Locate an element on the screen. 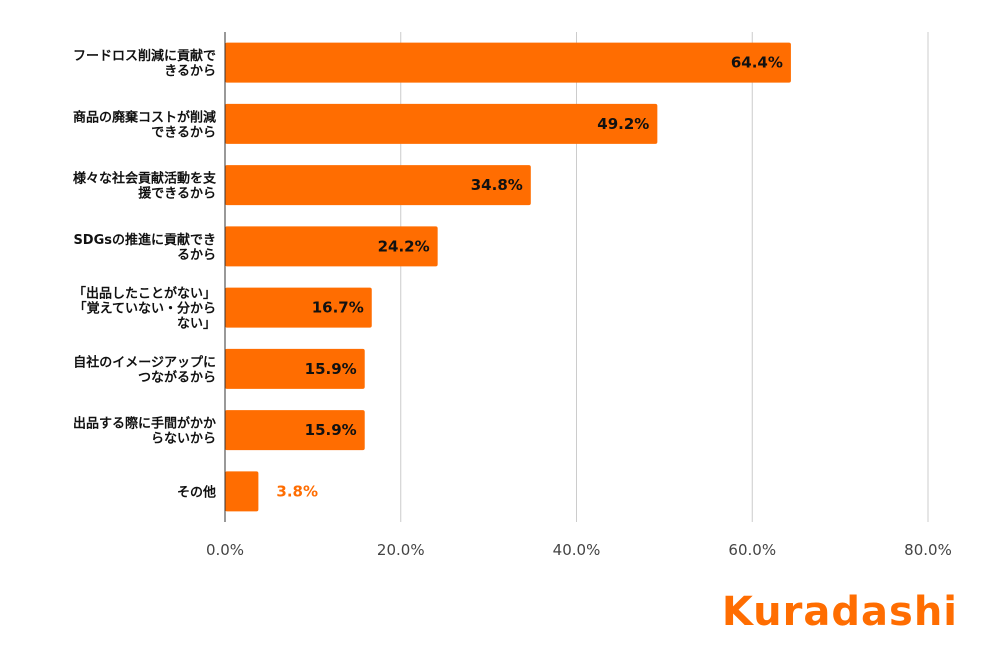 The width and height of the screenshot is (990, 655). category-label: 「出品したことがない」「覚えていない・分からない」 is located at coordinates (144, 309).